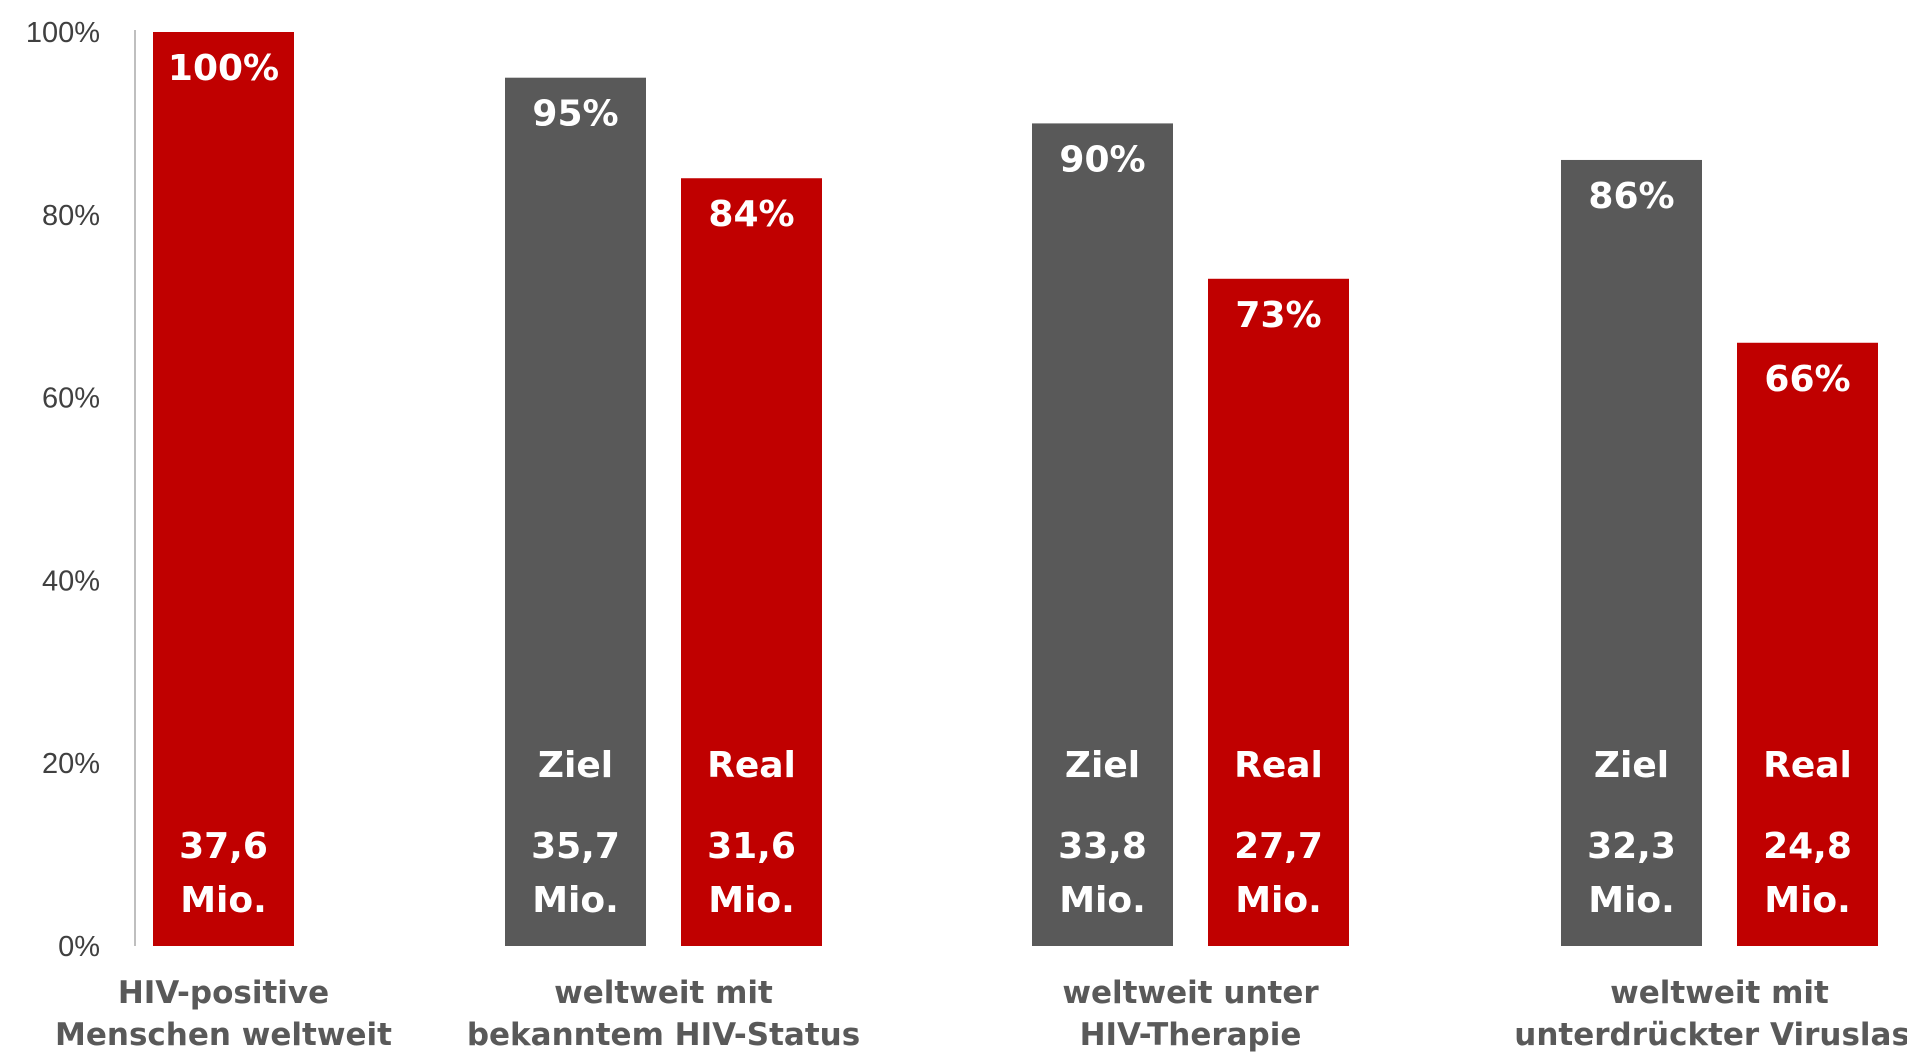 The image size is (1907, 1057). What do you see at coordinates (751, 214) in the screenshot?
I see `bar-value-label: 84%` at bounding box center [751, 214].